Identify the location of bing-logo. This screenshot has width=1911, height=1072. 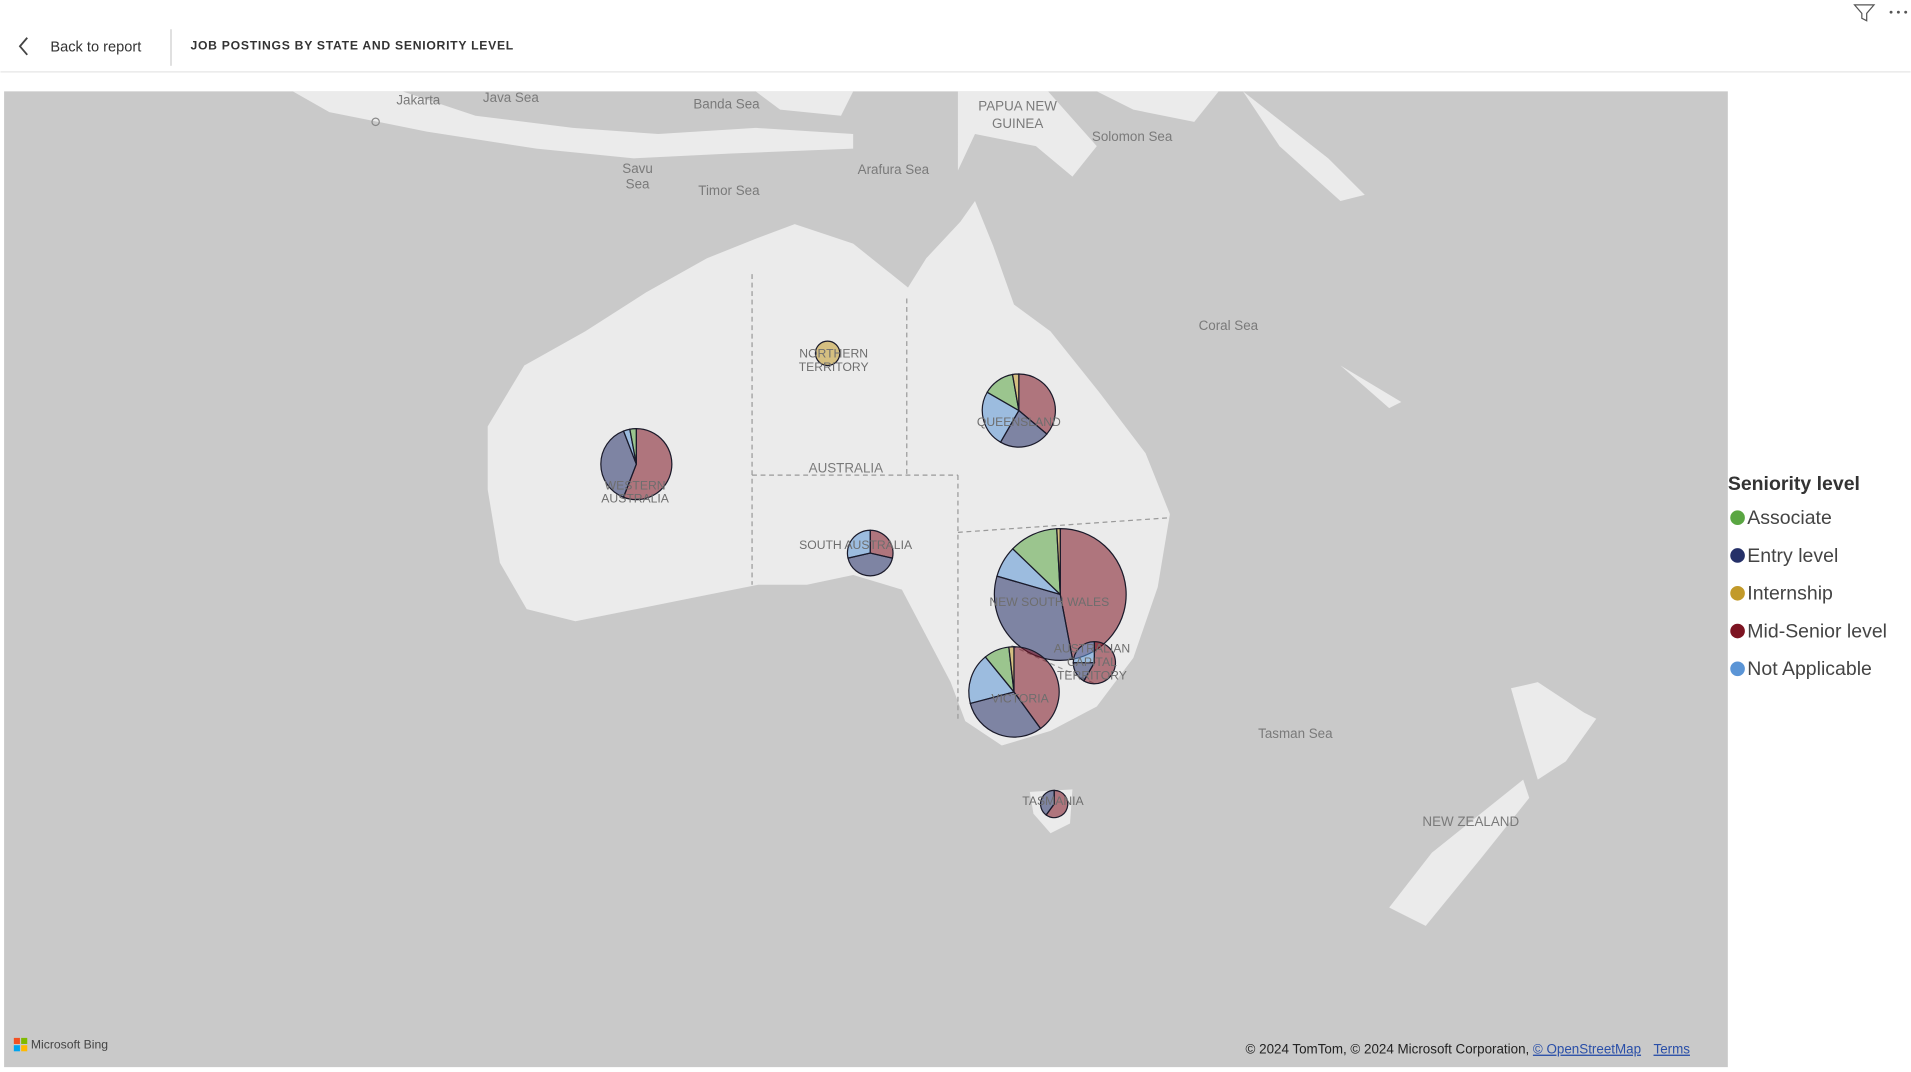
(20, 1044).